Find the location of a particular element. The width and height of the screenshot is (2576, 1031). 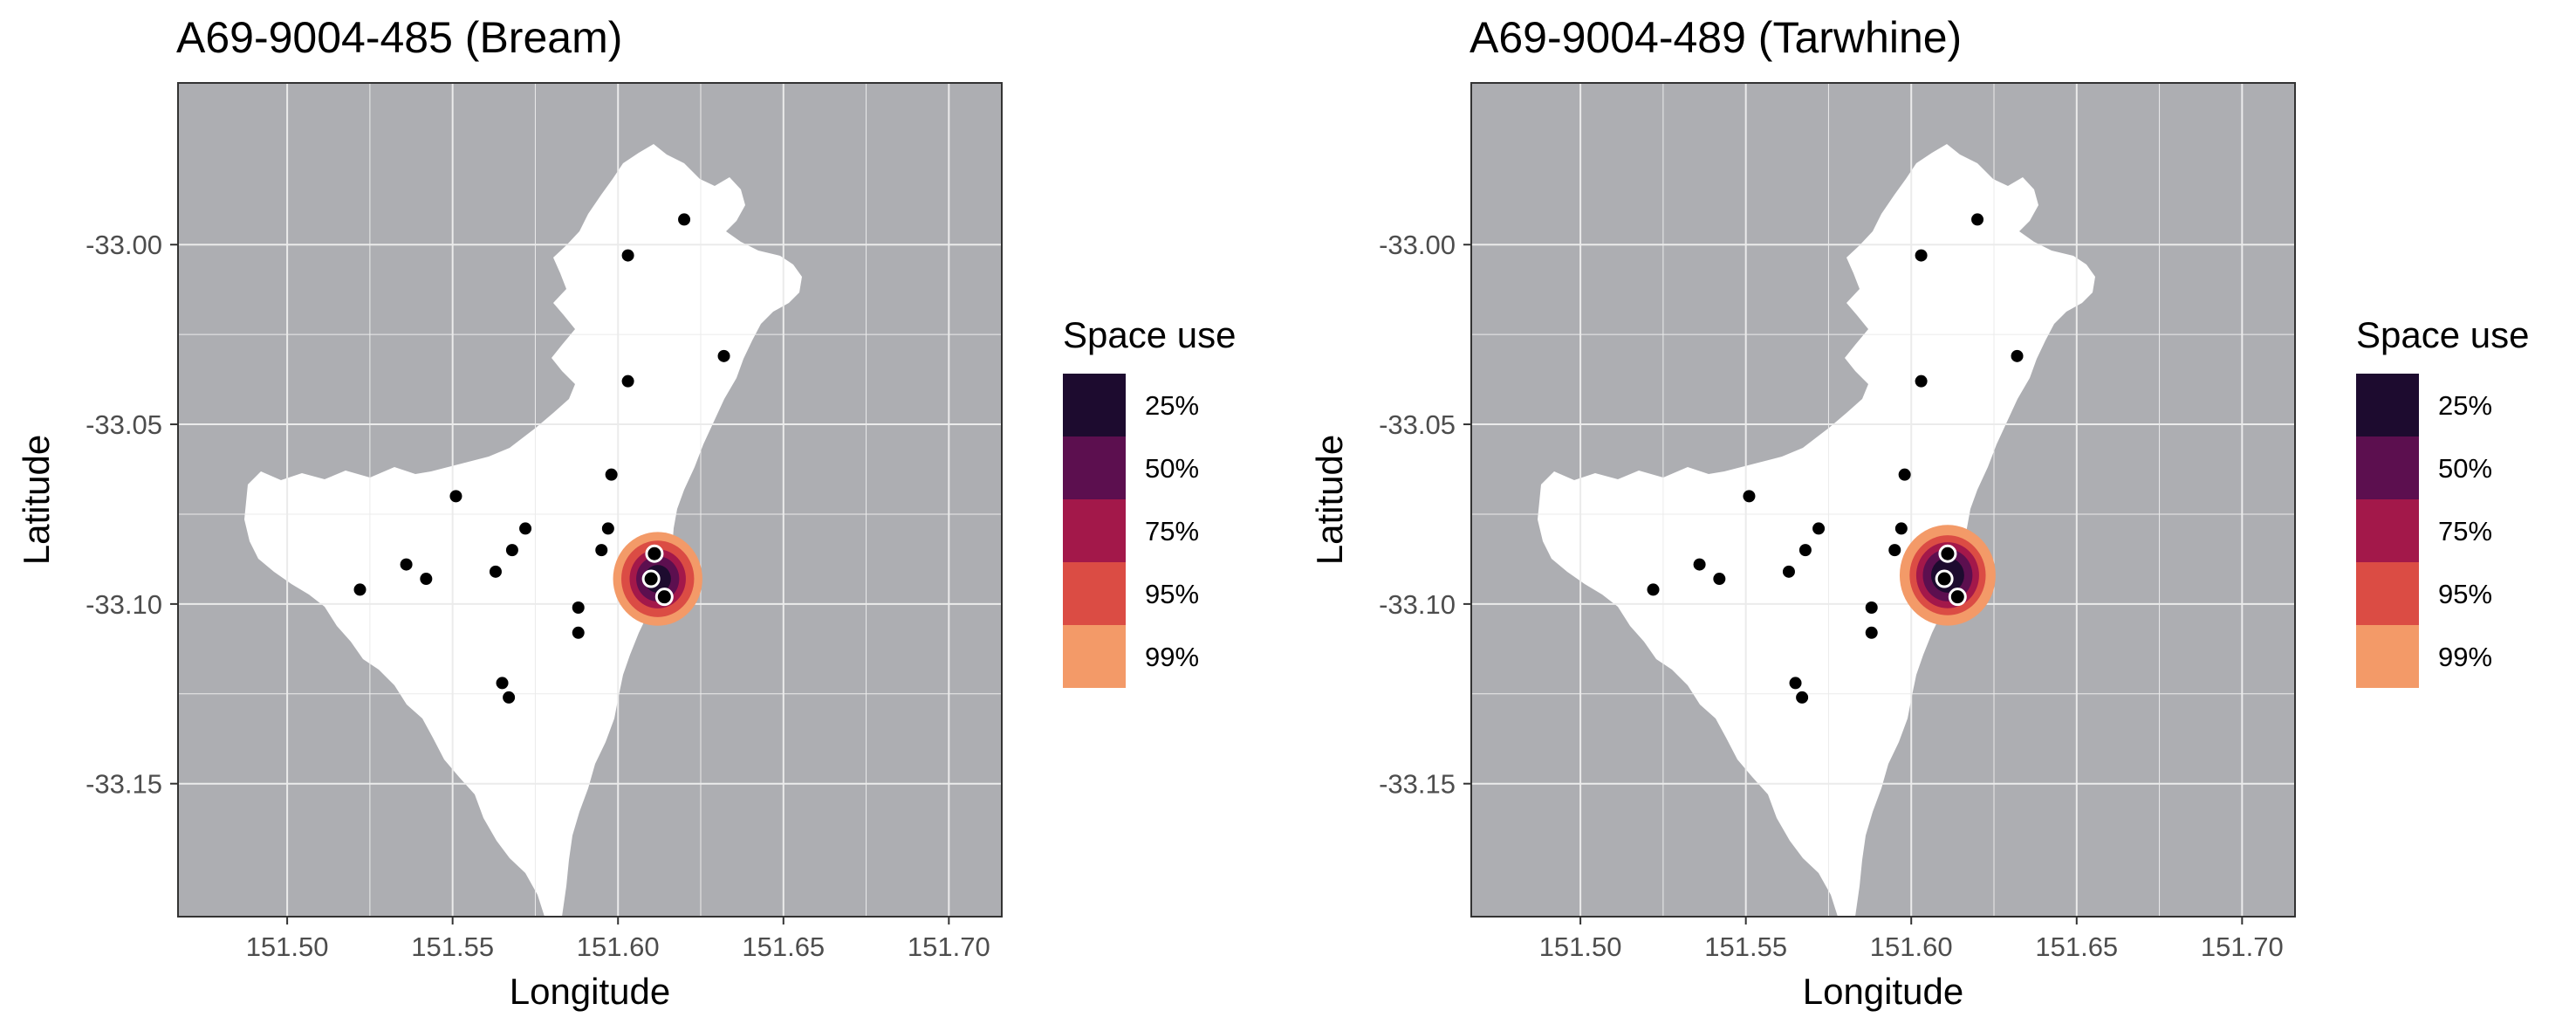

panel-title: A69-9004-489 (Tarwhine) is located at coordinates (1716, 37).